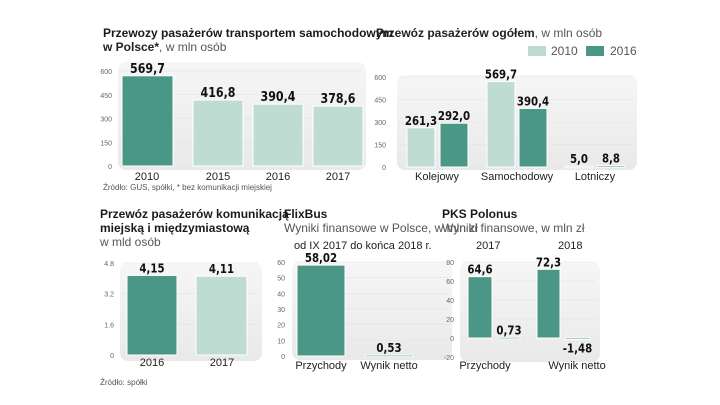  Describe the element at coordinates (106, 72) in the screenshot. I see `chart1-ytick-label: 600` at that location.